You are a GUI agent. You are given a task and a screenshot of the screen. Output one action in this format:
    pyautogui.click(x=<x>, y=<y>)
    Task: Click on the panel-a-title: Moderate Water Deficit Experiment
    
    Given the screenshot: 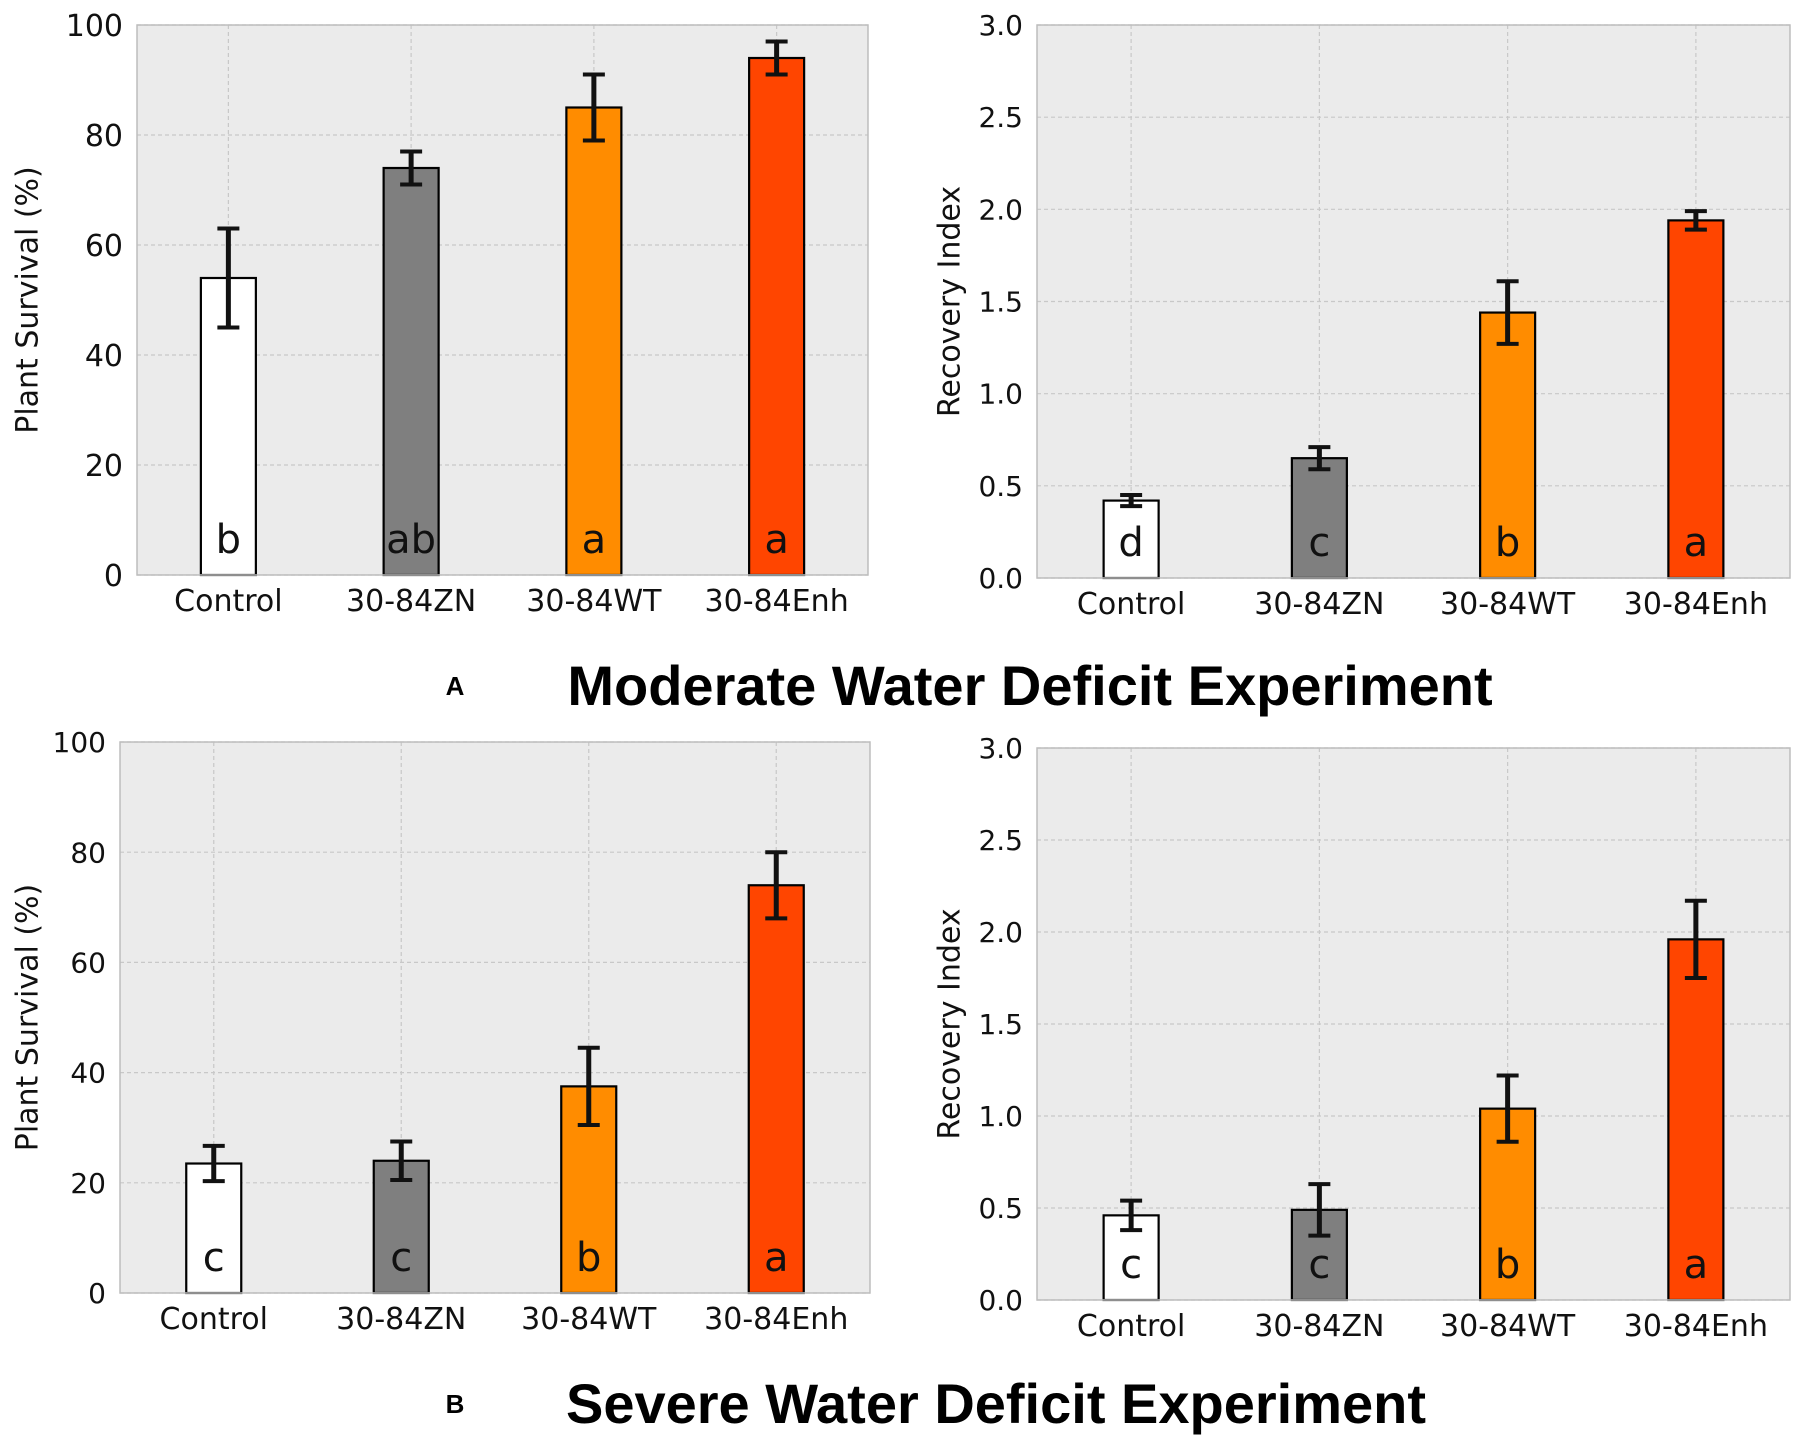 What is the action you would take?
    pyautogui.click(x=1029, y=685)
    